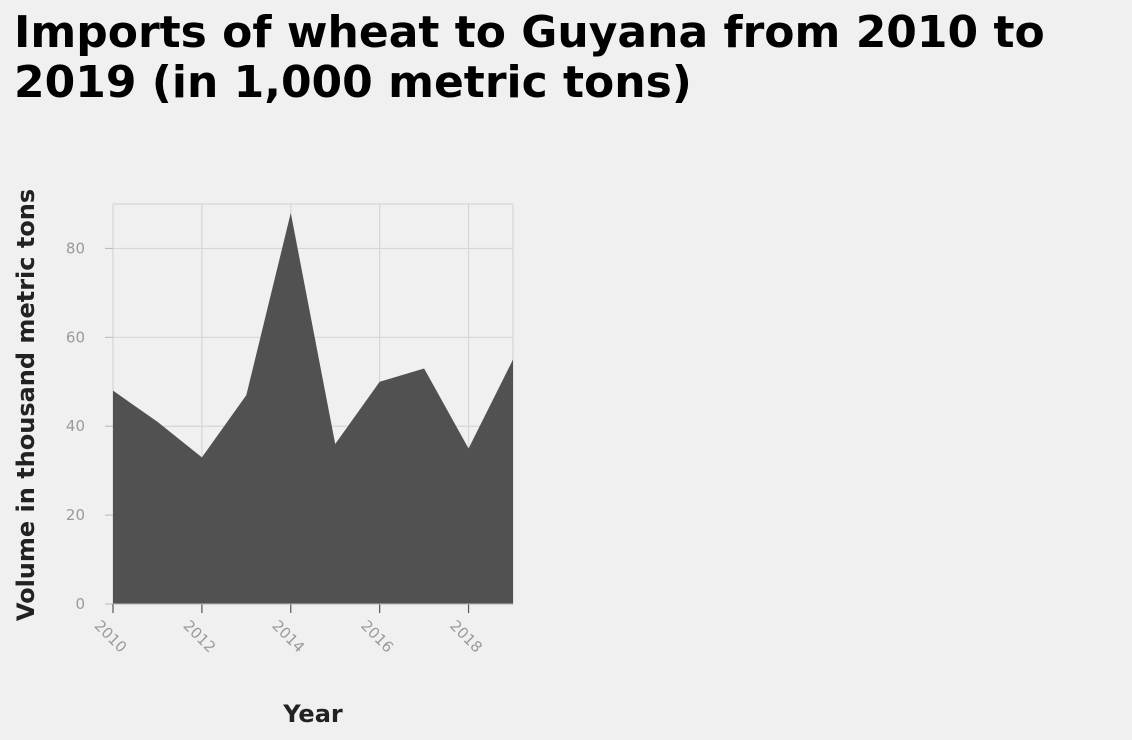 This screenshot has width=1132, height=740. What do you see at coordinates (75, 515) in the screenshot?
I see `y-tick-label: 20` at bounding box center [75, 515].